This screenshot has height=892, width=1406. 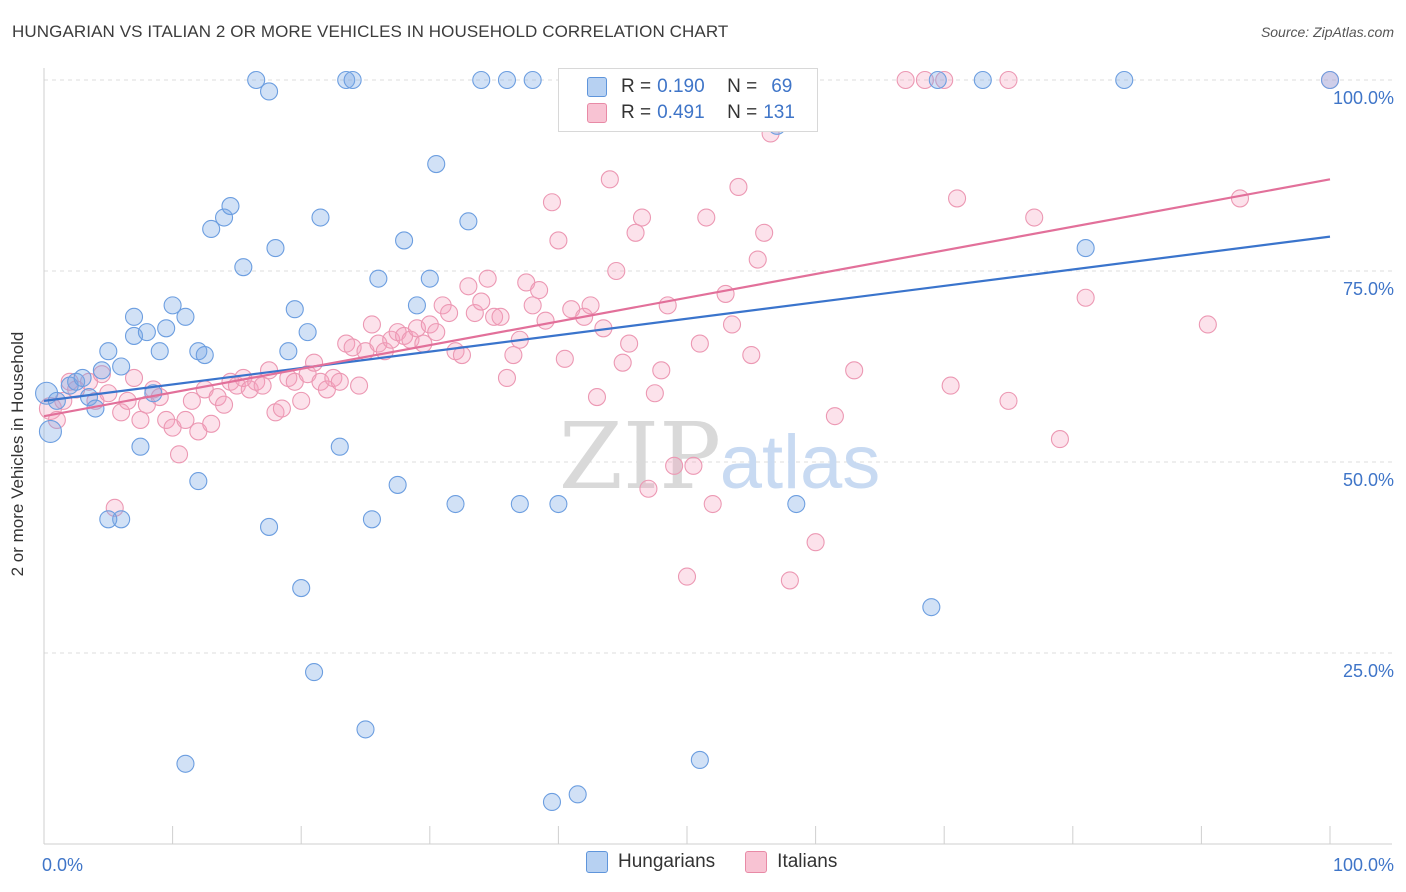 What do you see at coordinates (1368, 671) in the screenshot?
I see `y-tick-label: 25.0%` at bounding box center [1368, 671].